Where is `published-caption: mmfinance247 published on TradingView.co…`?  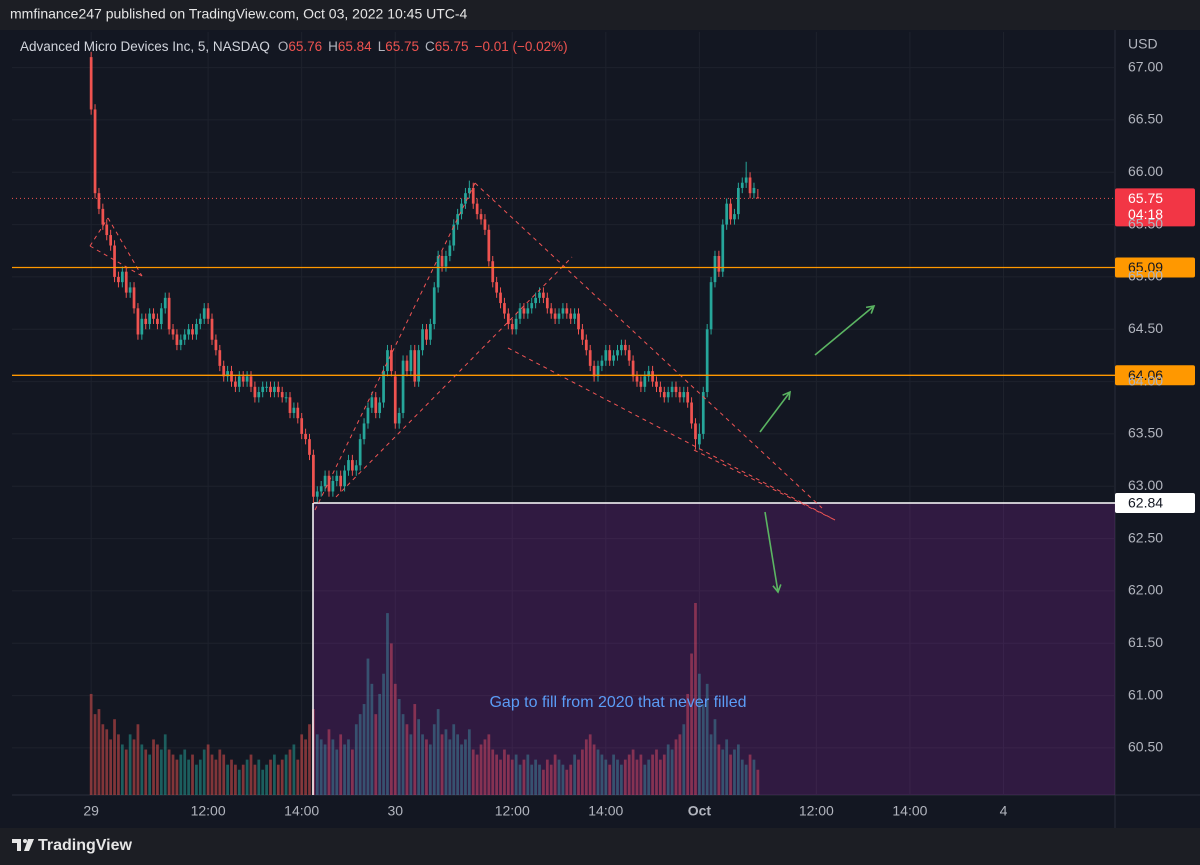 published-caption: mmfinance247 published on TradingView.co… is located at coordinates (239, 14).